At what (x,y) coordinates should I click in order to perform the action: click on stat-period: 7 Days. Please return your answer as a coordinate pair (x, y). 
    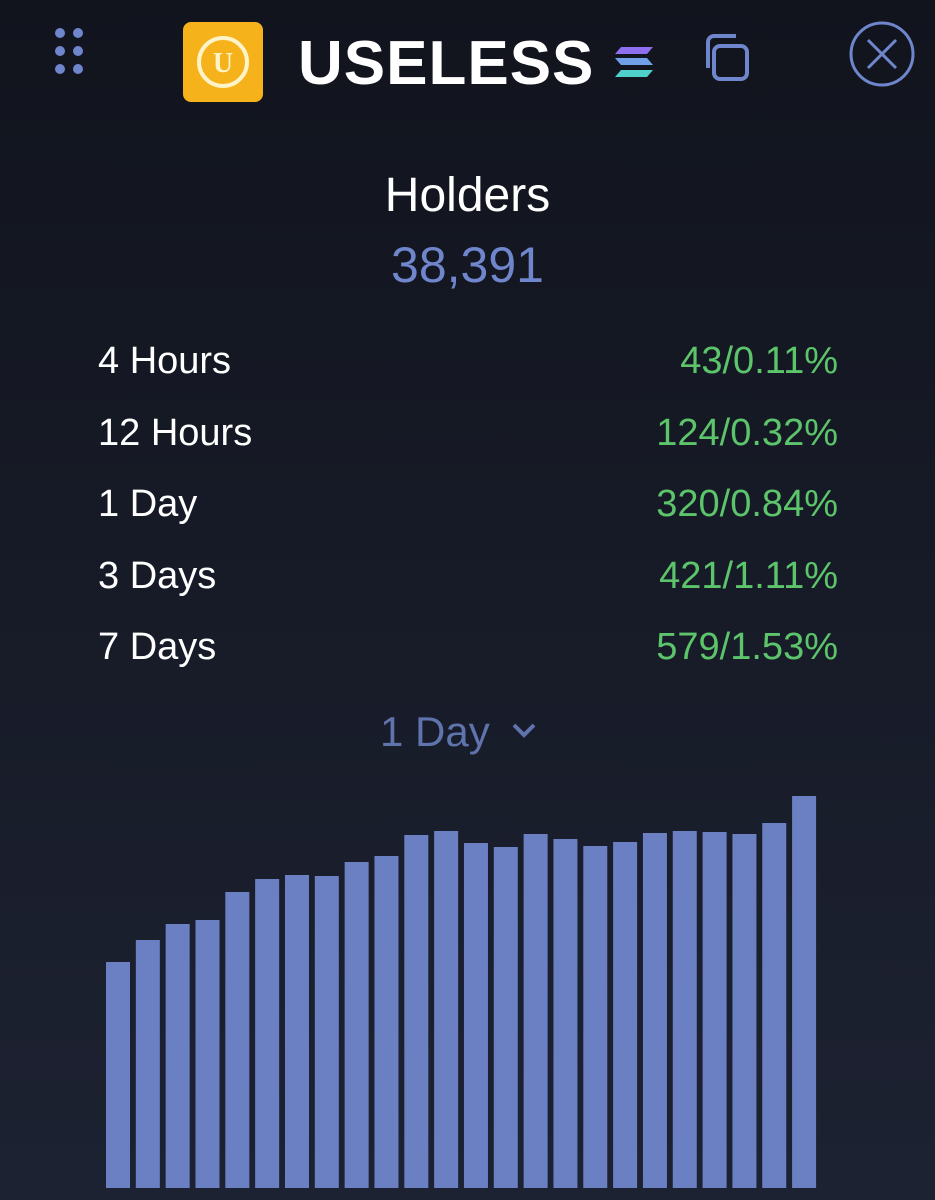
    Looking at the image, I should click on (157, 647).